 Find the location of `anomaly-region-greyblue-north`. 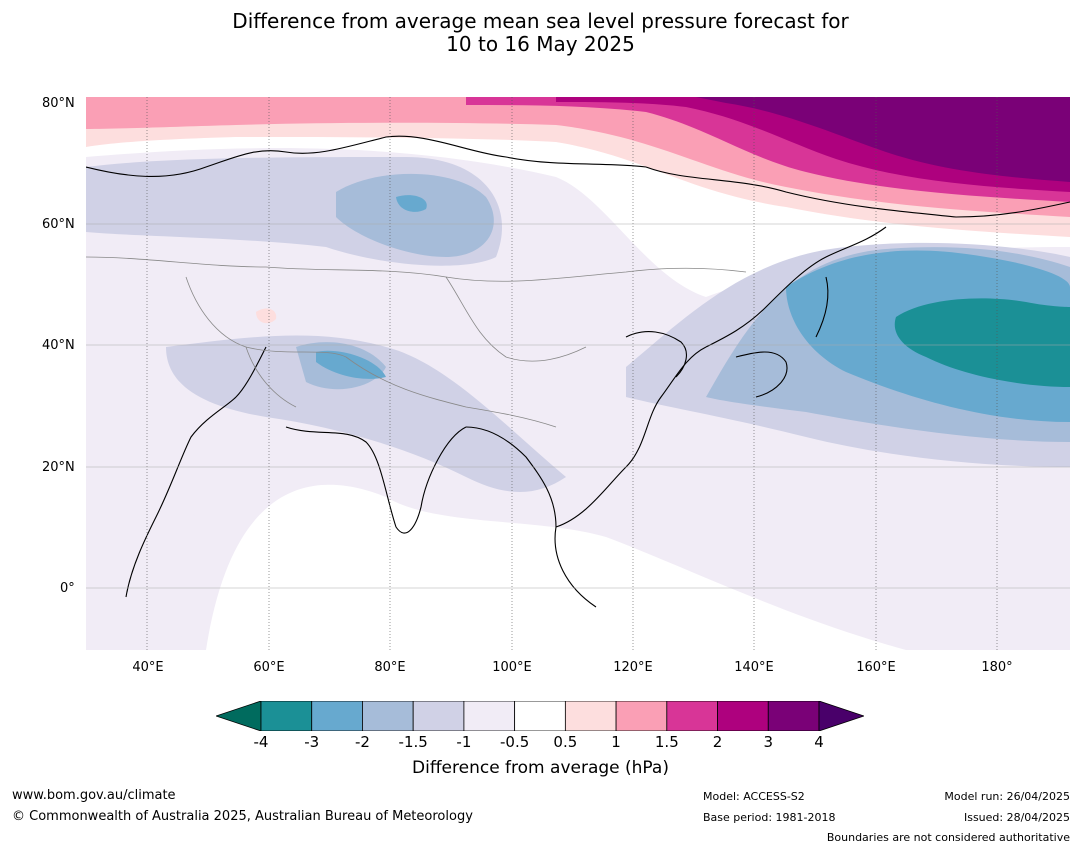

anomaly-region-greyblue-north is located at coordinates (415, 215).